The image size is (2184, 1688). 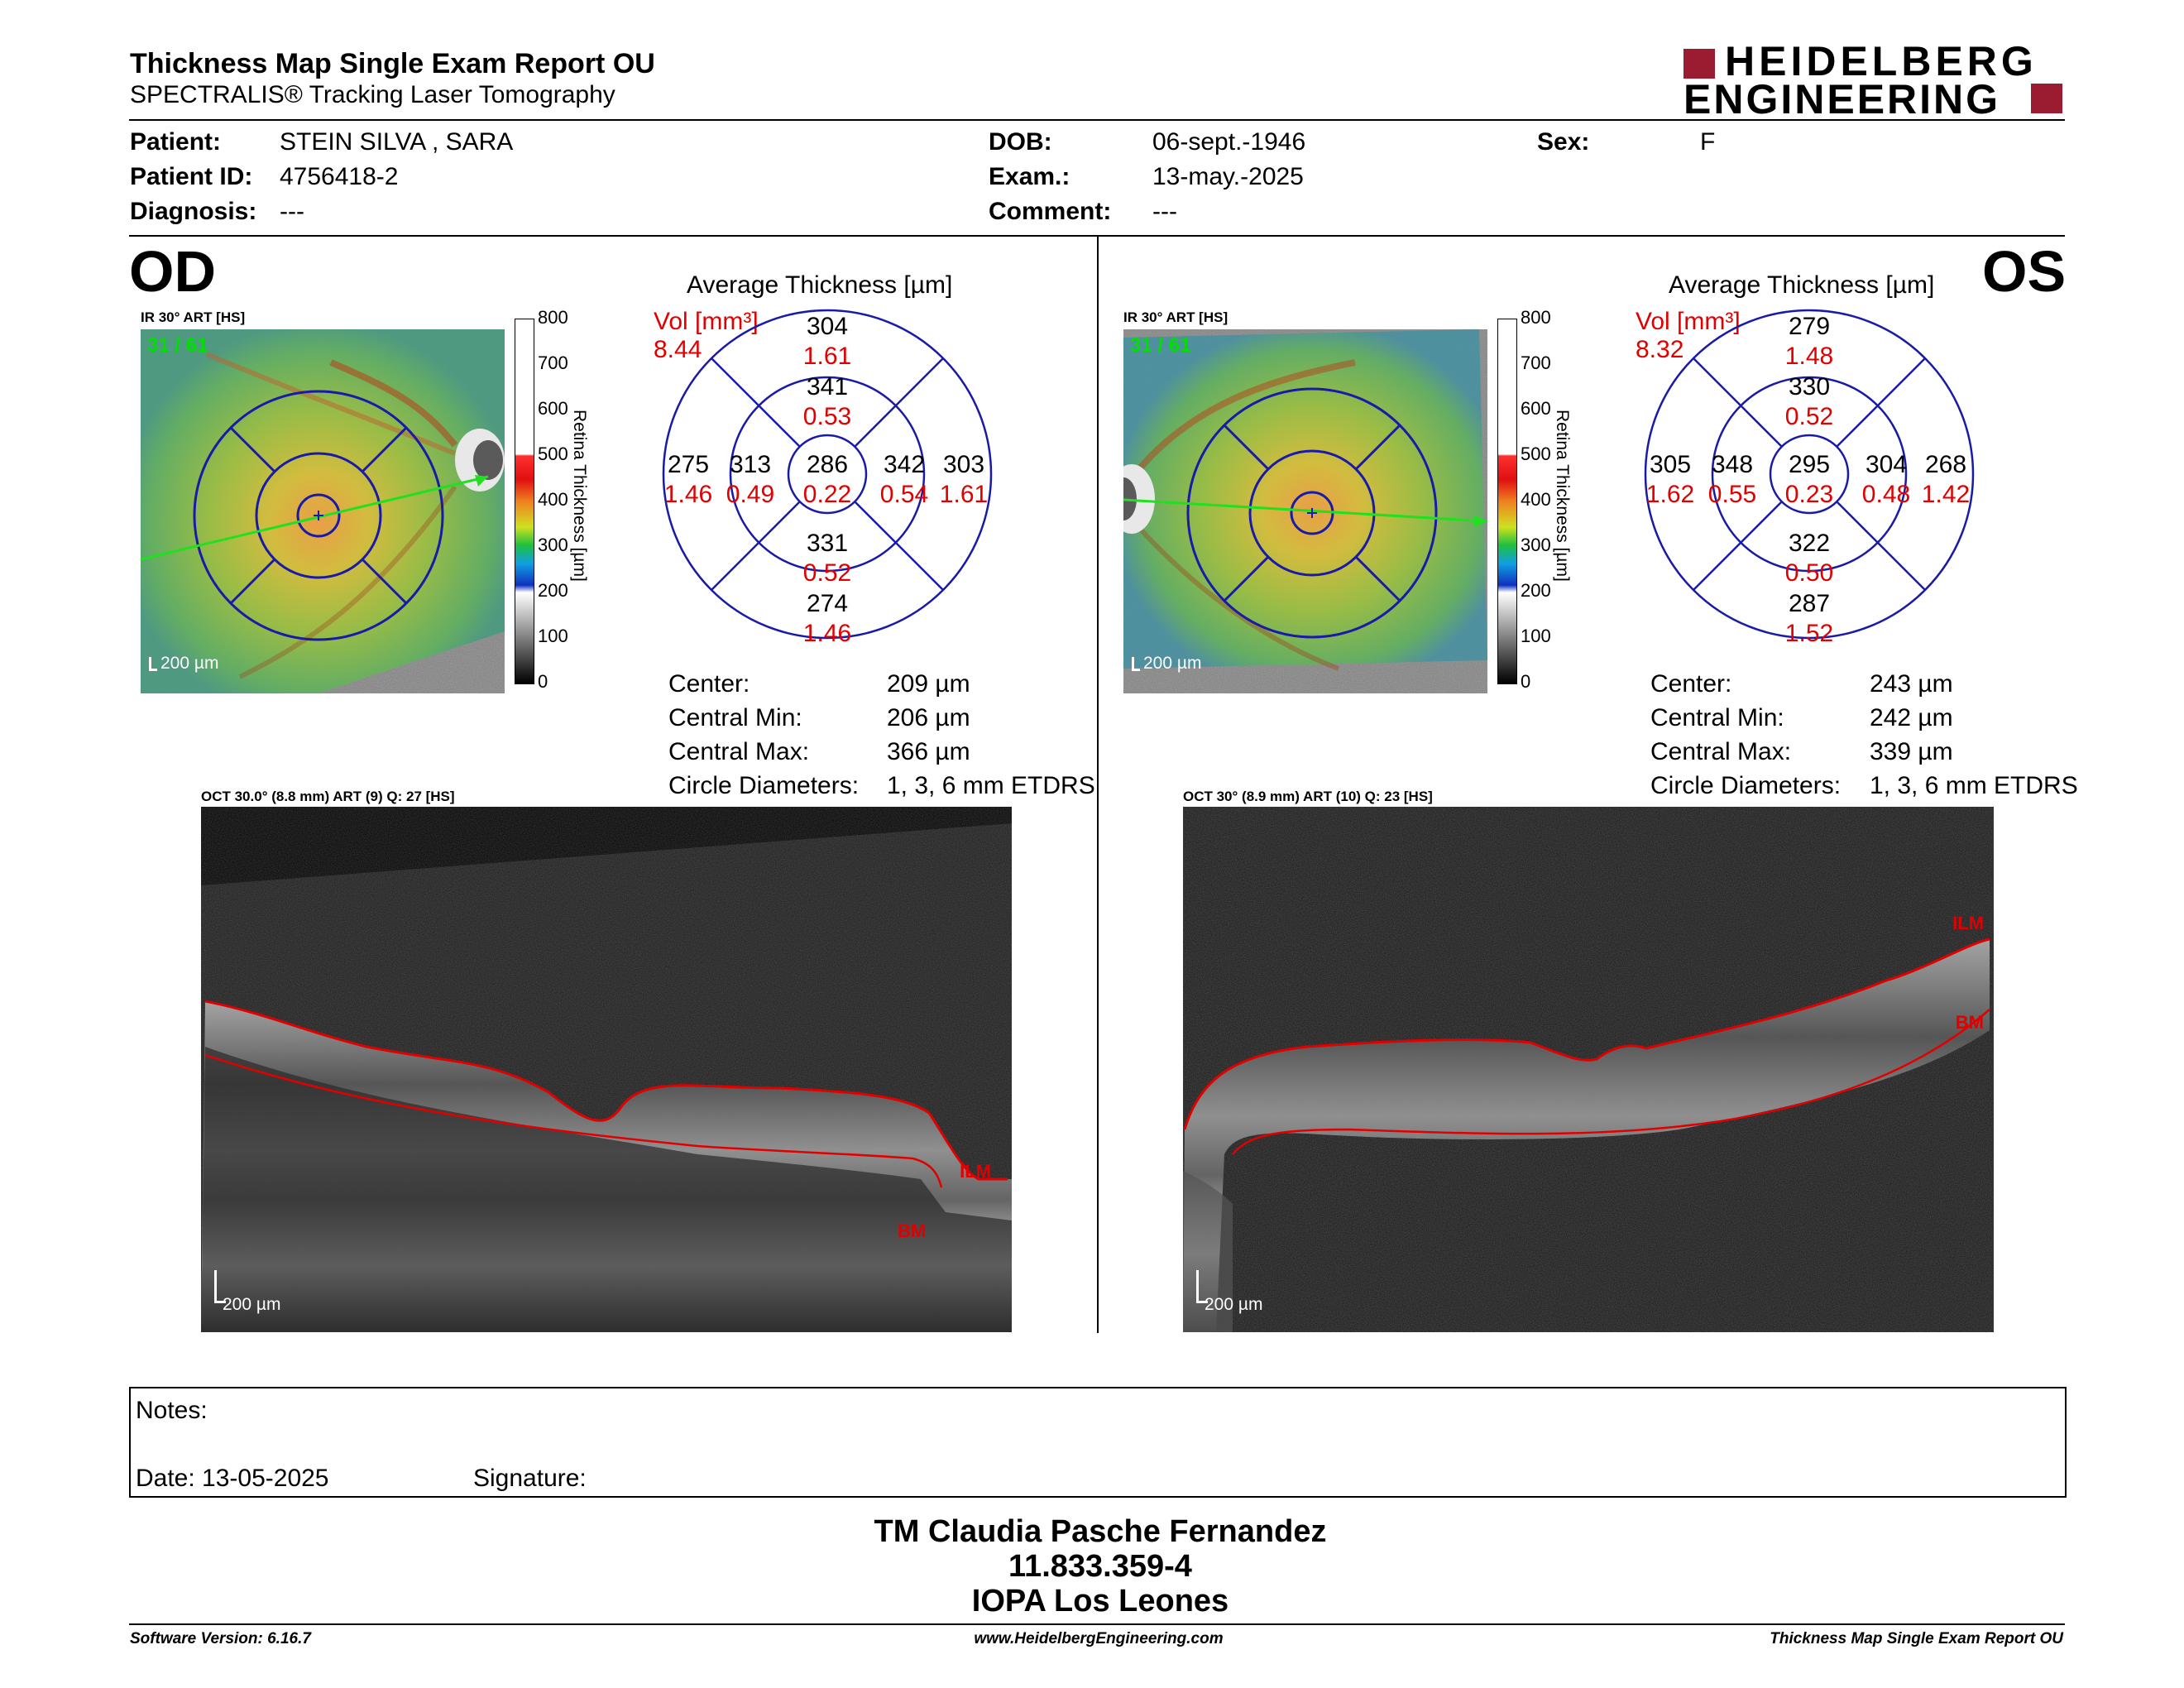 What do you see at coordinates (750, 464) in the screenshot?
I see `od-temp-inner: 313` at bounding box center [750, 464].